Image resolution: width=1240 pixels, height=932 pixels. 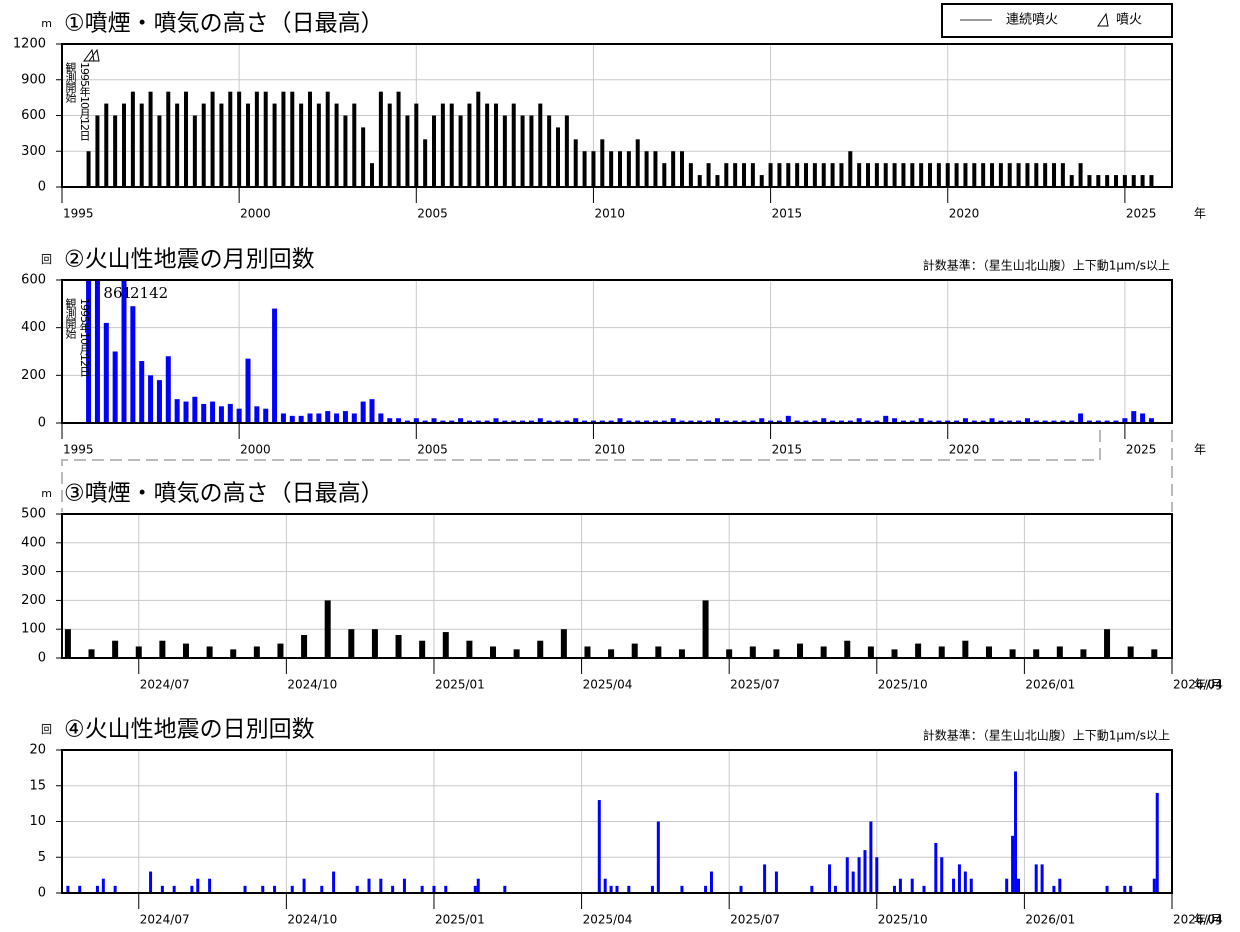 What do you see at coordinates (33, 151) in the screenshot?
I see `y-tick-label: 300` at bounding box center [33, 151].